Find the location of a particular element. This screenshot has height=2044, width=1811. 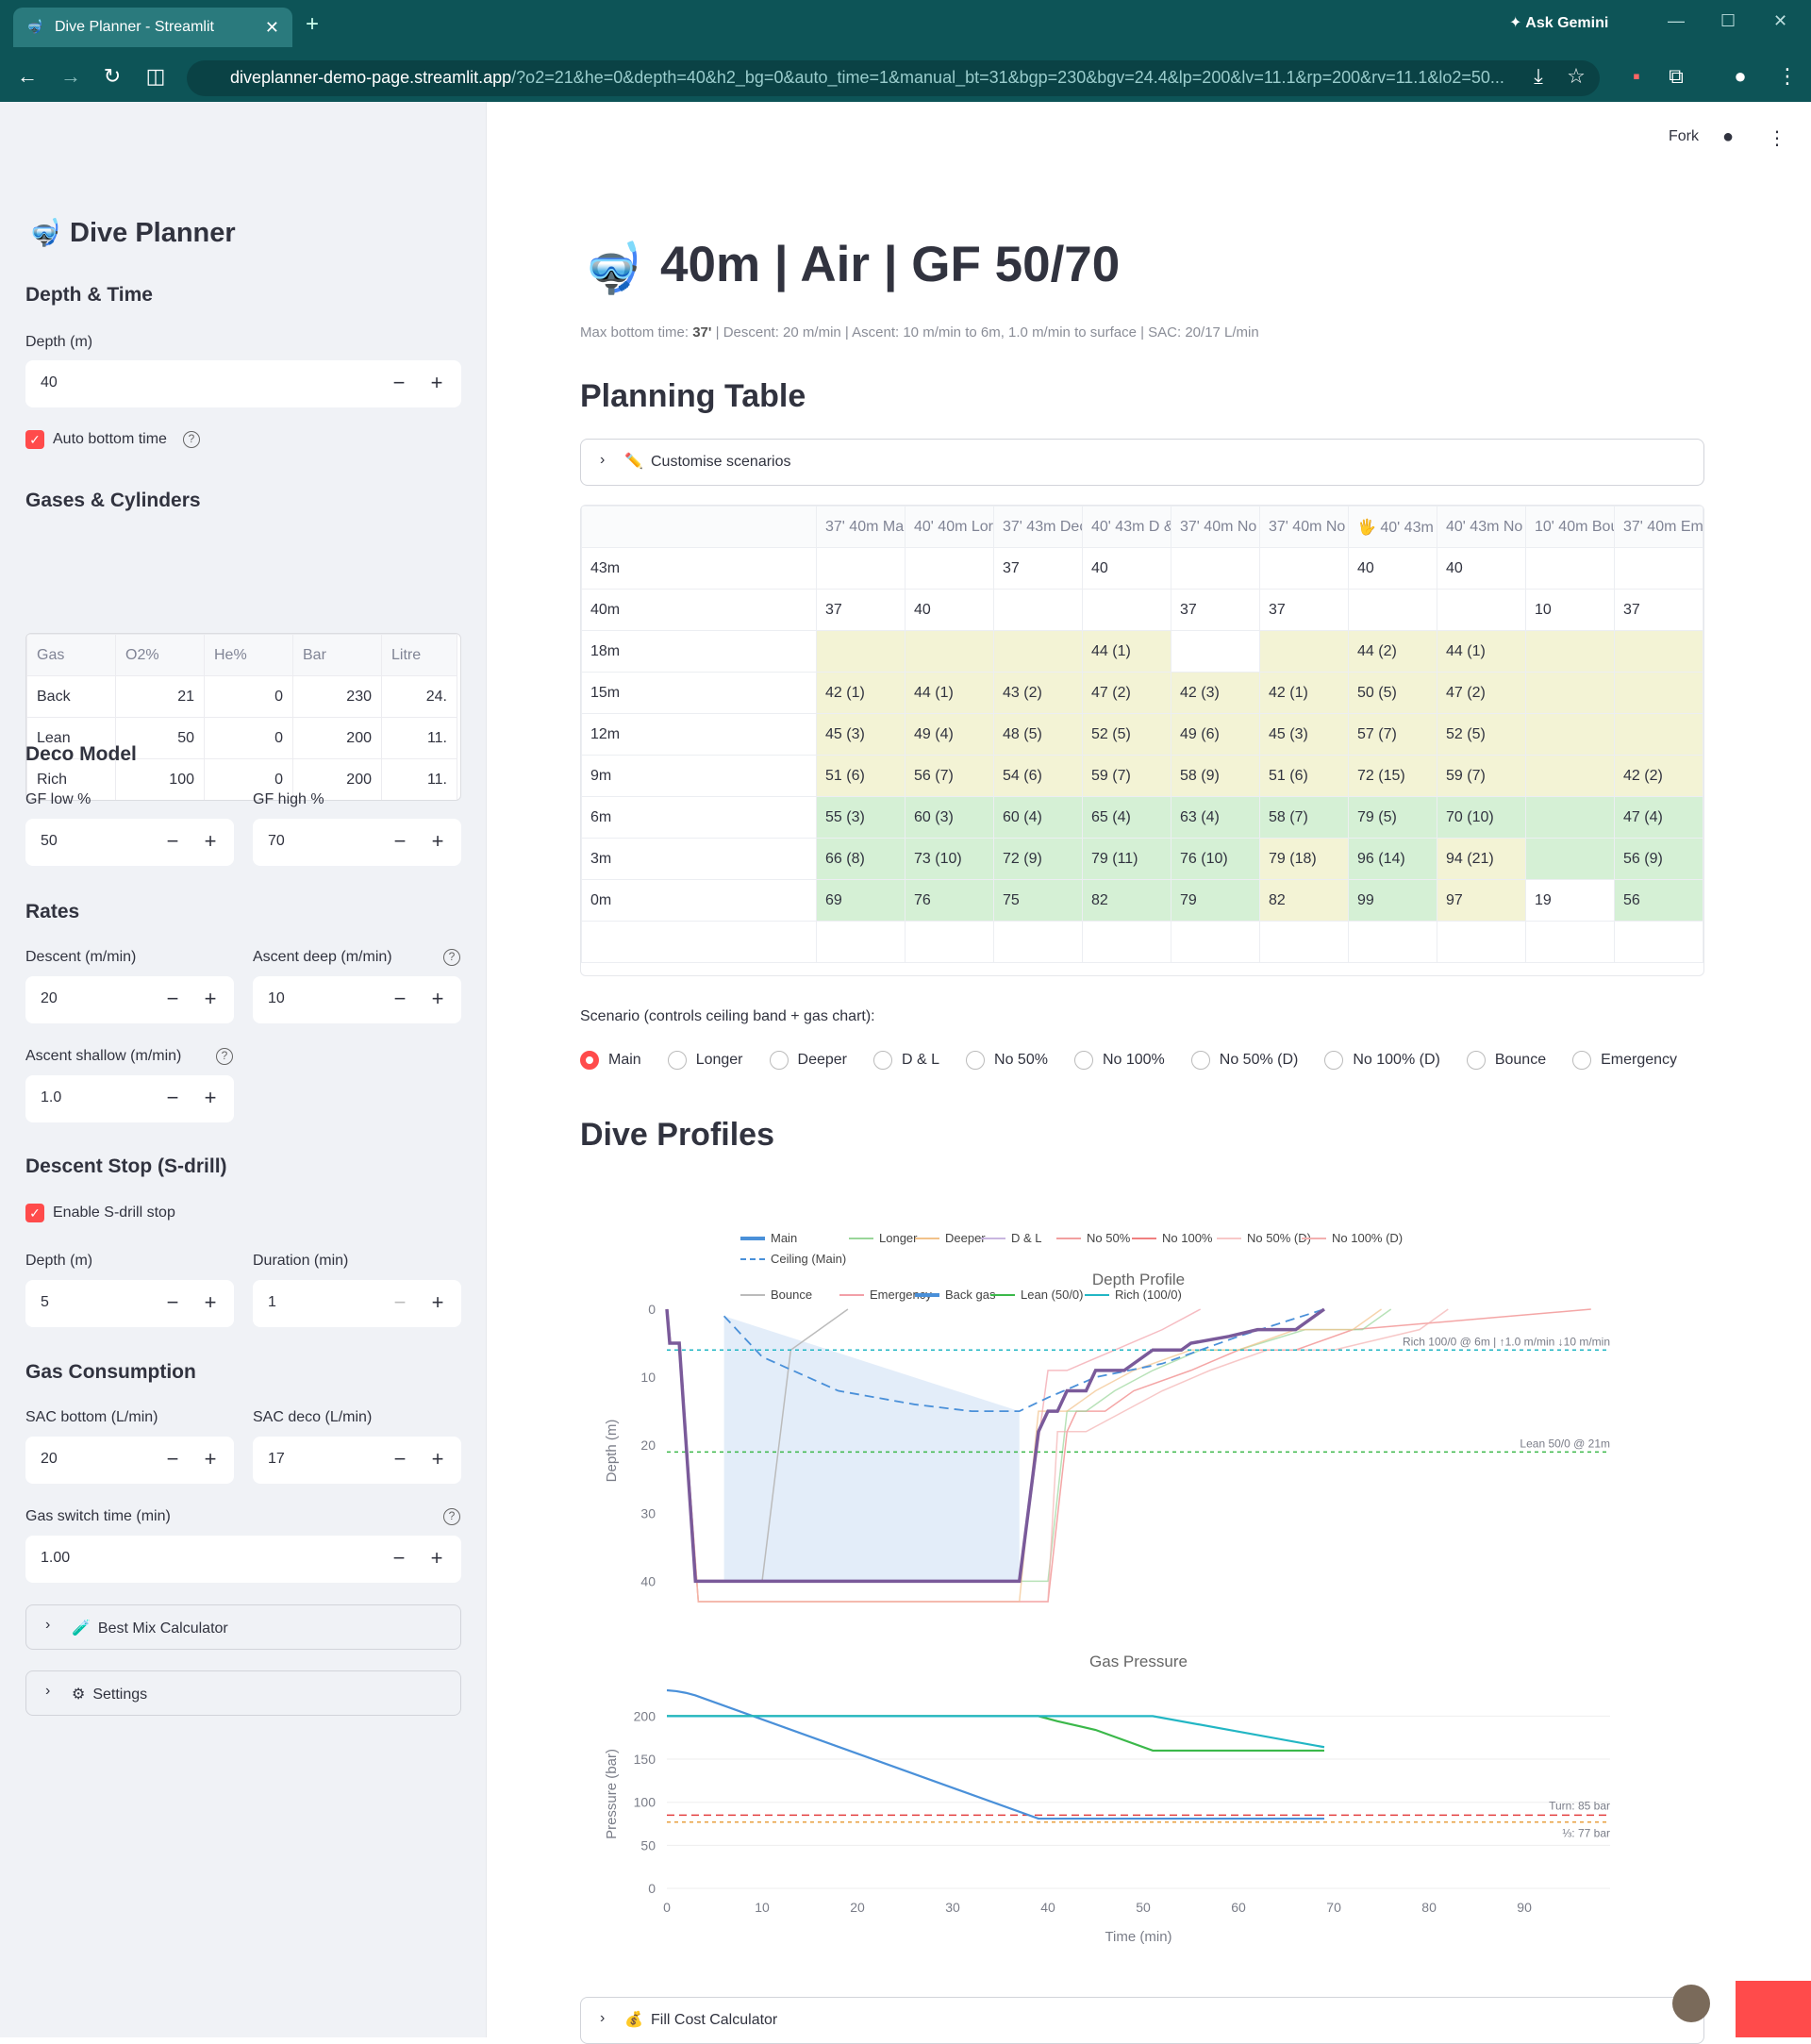

scenario-radio: No 50% (D) is located at coordinates (1244, 1061).